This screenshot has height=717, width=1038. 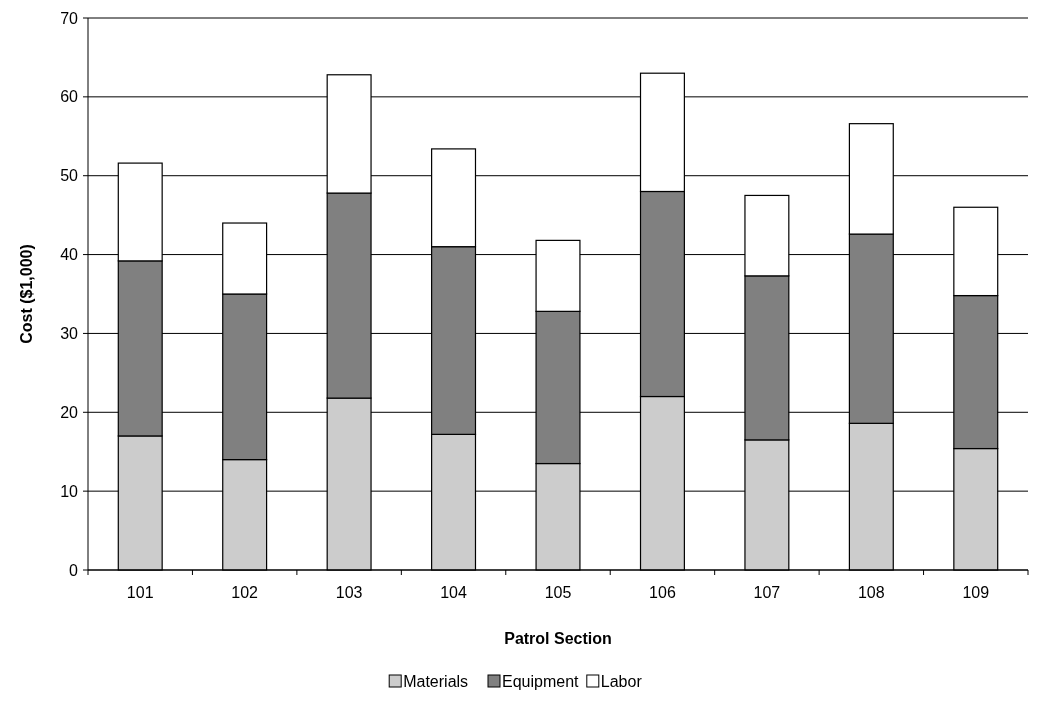 What do you see at coordinates (26, 294) in the screenshot?
I see `y-axis-title: Cost ($1,000)` at bounding box center [26, 294].